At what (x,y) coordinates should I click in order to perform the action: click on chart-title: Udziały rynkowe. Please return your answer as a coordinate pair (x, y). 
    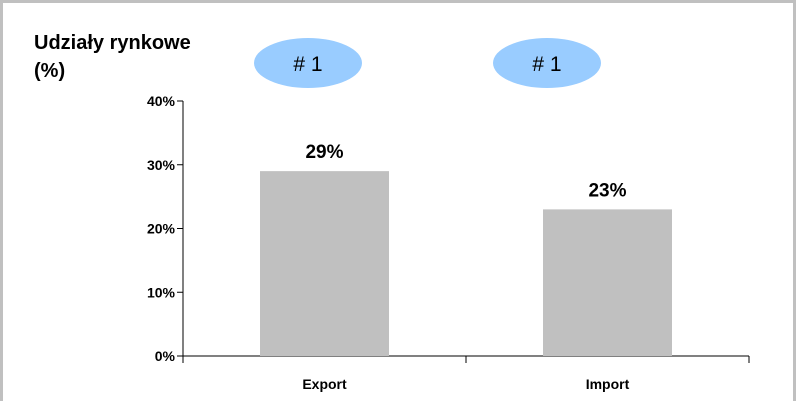
    Looking at the image, I should click on (112, 43).